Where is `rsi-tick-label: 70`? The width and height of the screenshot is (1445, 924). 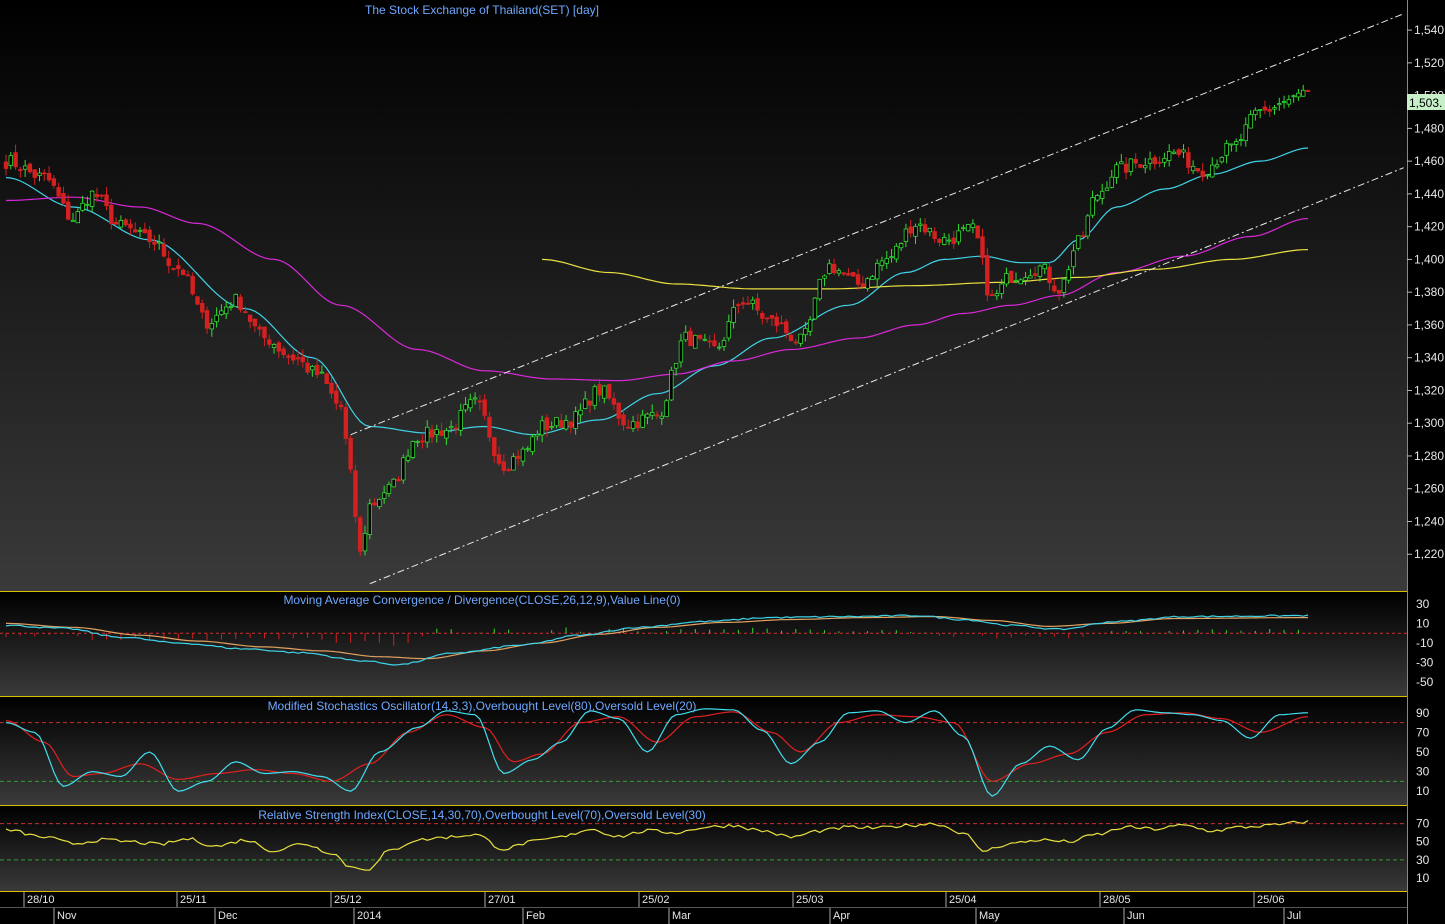 rsi-tick-label: 70 is located at coordinates (1423, 824).